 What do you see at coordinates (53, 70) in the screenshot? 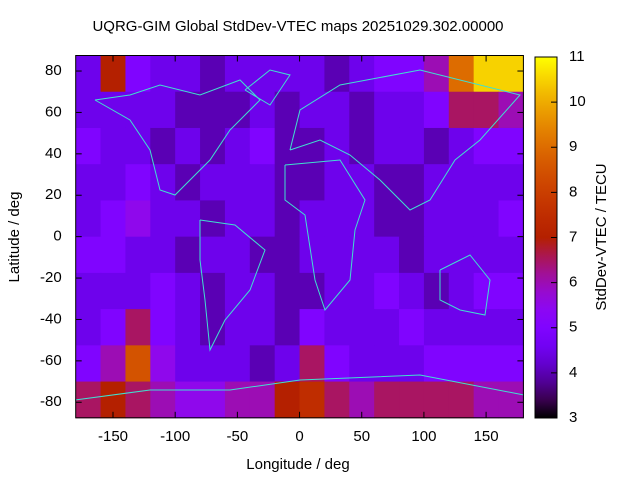
I see `y-tick-label: 80` at bounding box center [53, 70].